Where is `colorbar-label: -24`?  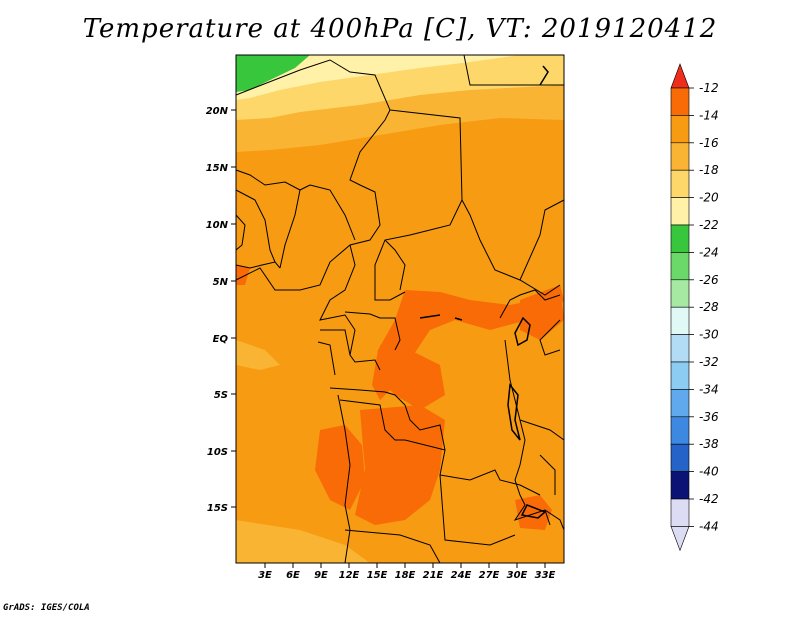 colorbar-label: -24 is located at coordinates (709, 252).